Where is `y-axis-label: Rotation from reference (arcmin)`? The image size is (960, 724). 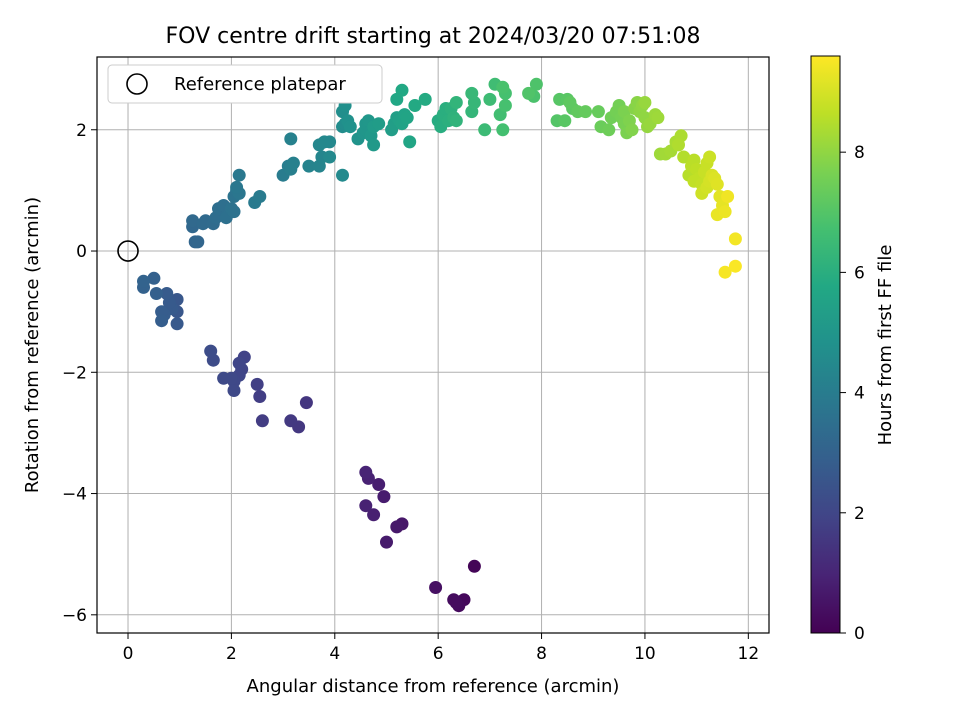
y-axis-label: Rotation from reference (arcmin) is located at coordinates (32, 345).